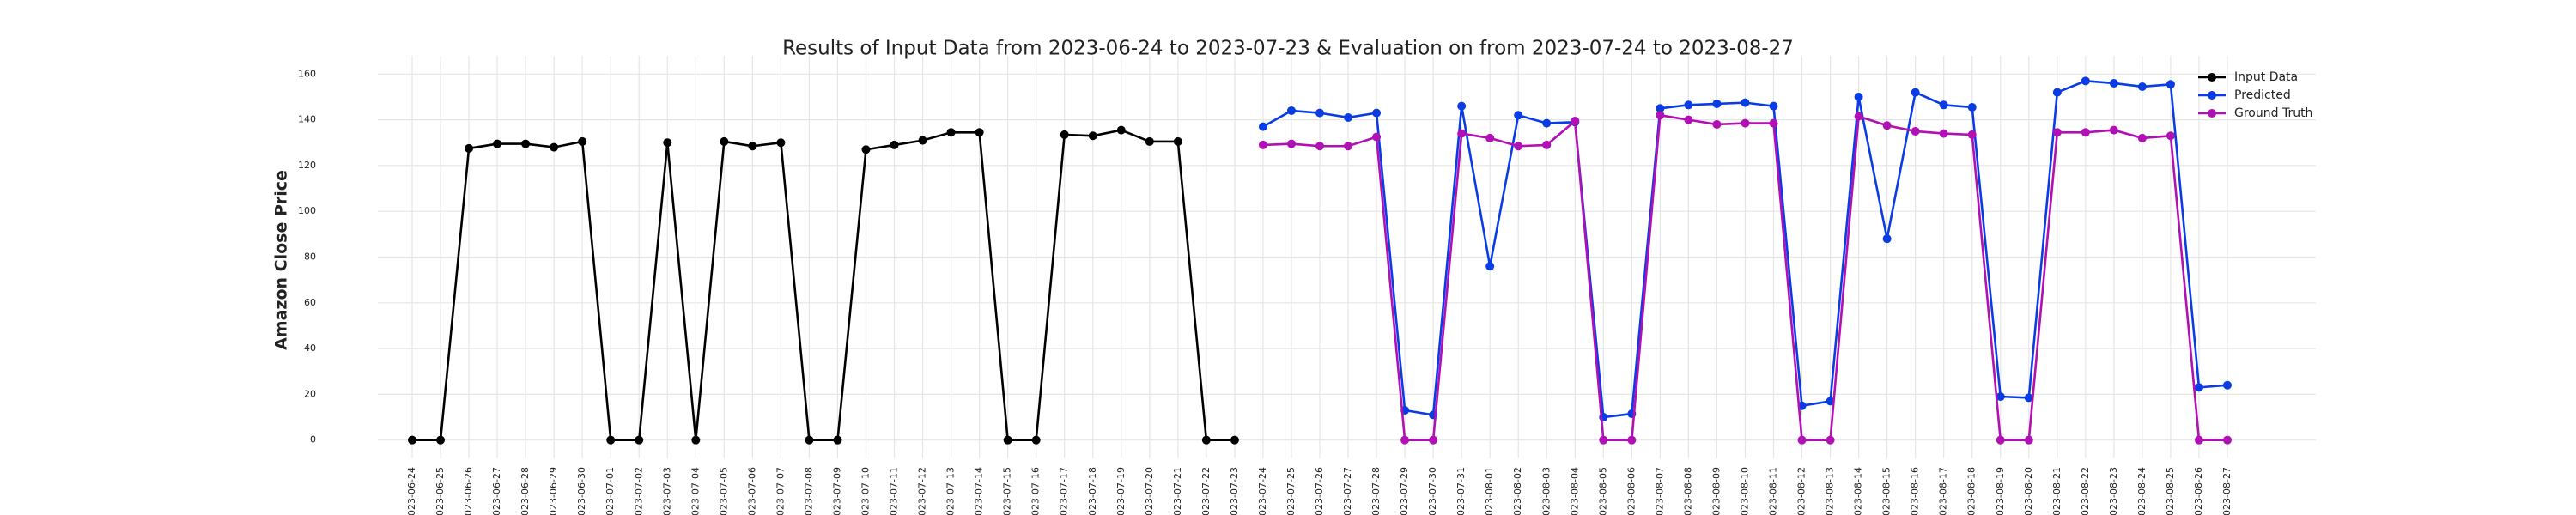 The width and height of the screenshot is (2576, 515). I want to click on x-tick-label: 2023-08-26, so click(2199, 491).